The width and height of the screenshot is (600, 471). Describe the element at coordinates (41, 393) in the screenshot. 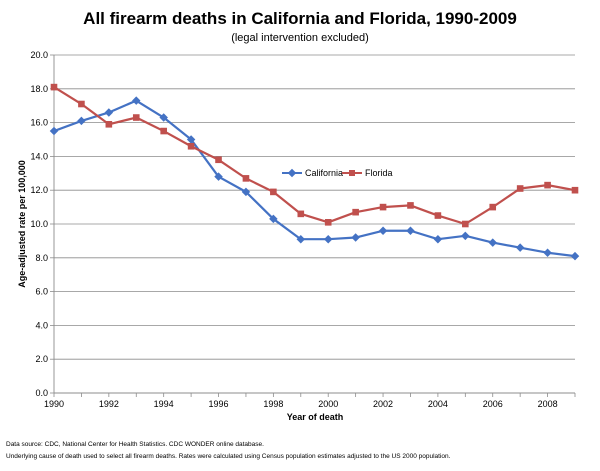

I see `y-tick-label: 0.0` at that location.